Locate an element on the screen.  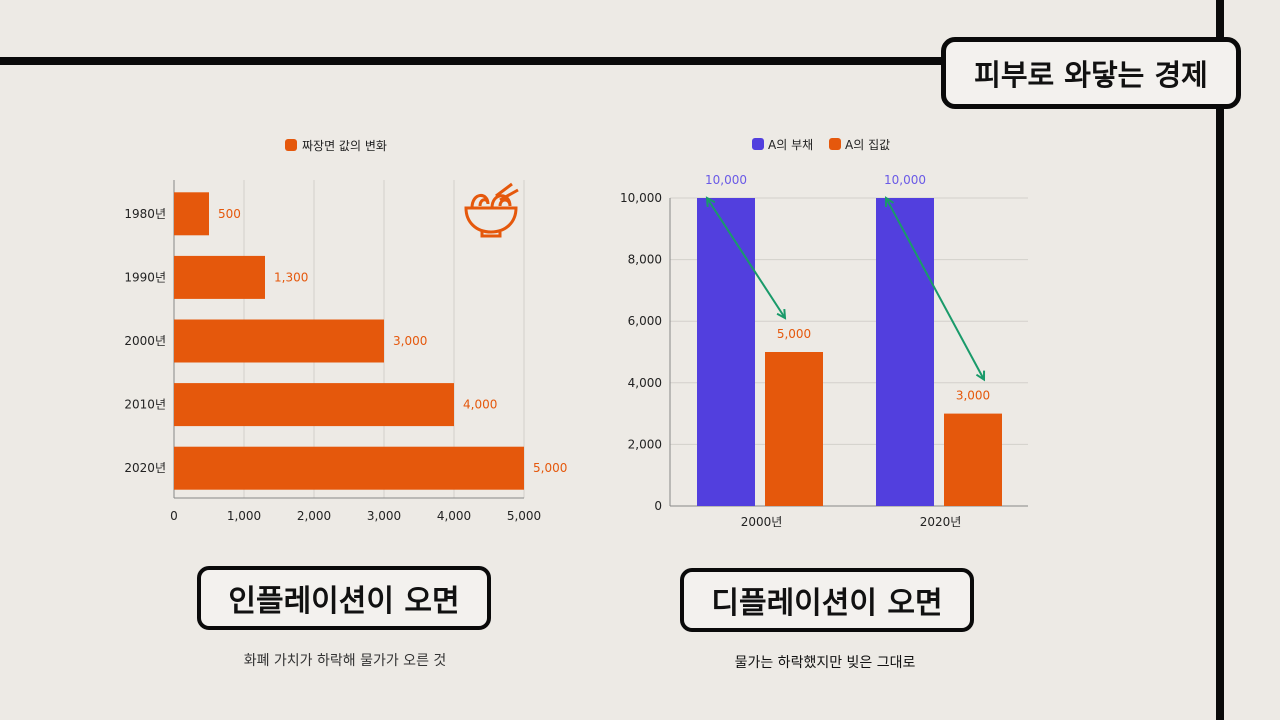
y-tick-label: 1980년 is located at coordinates (145, 214).